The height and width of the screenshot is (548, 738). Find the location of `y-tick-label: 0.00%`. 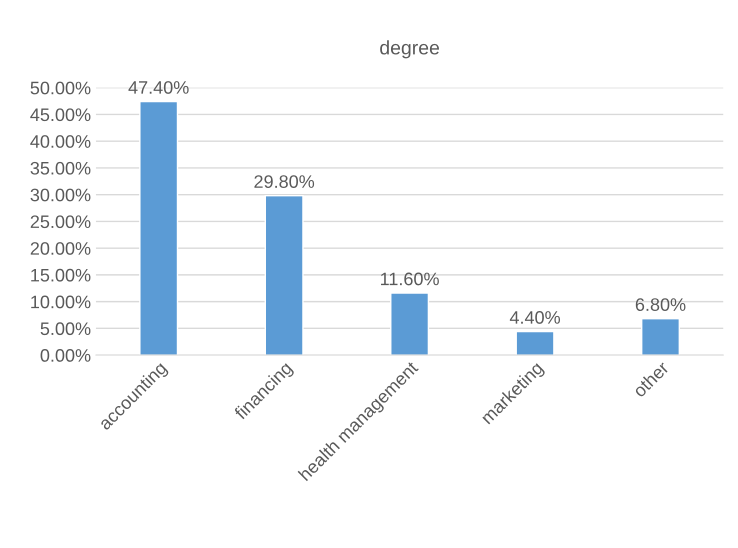

y-tick-label: 0.00% is located at coordinates (65, 355).